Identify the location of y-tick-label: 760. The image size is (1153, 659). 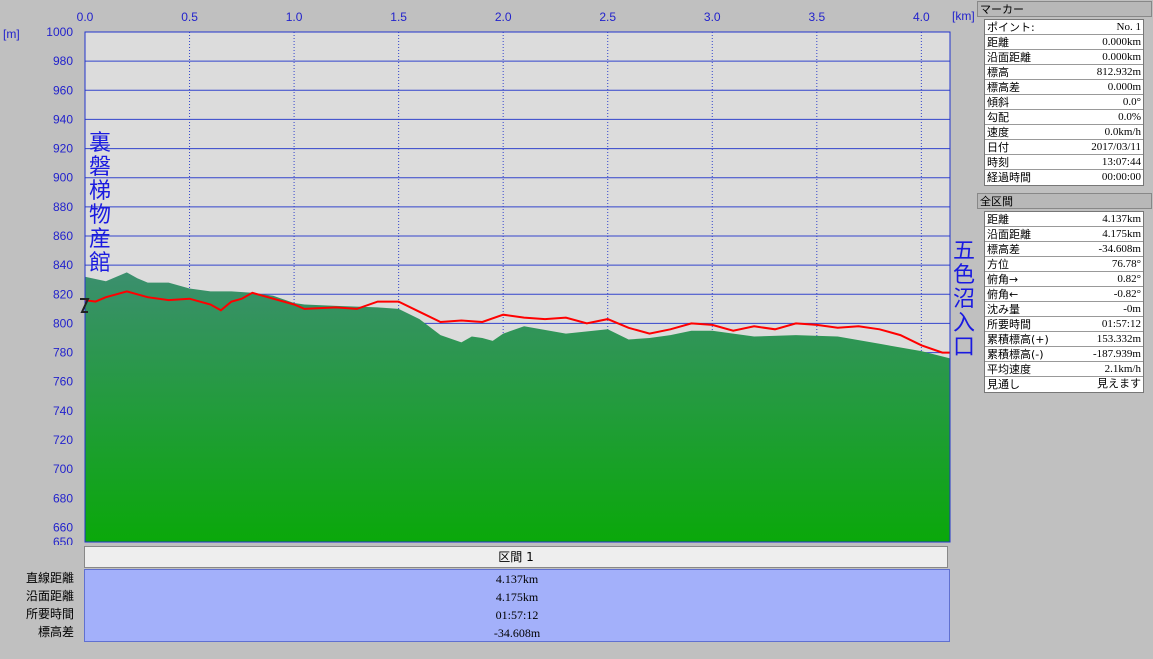
(63, 382).